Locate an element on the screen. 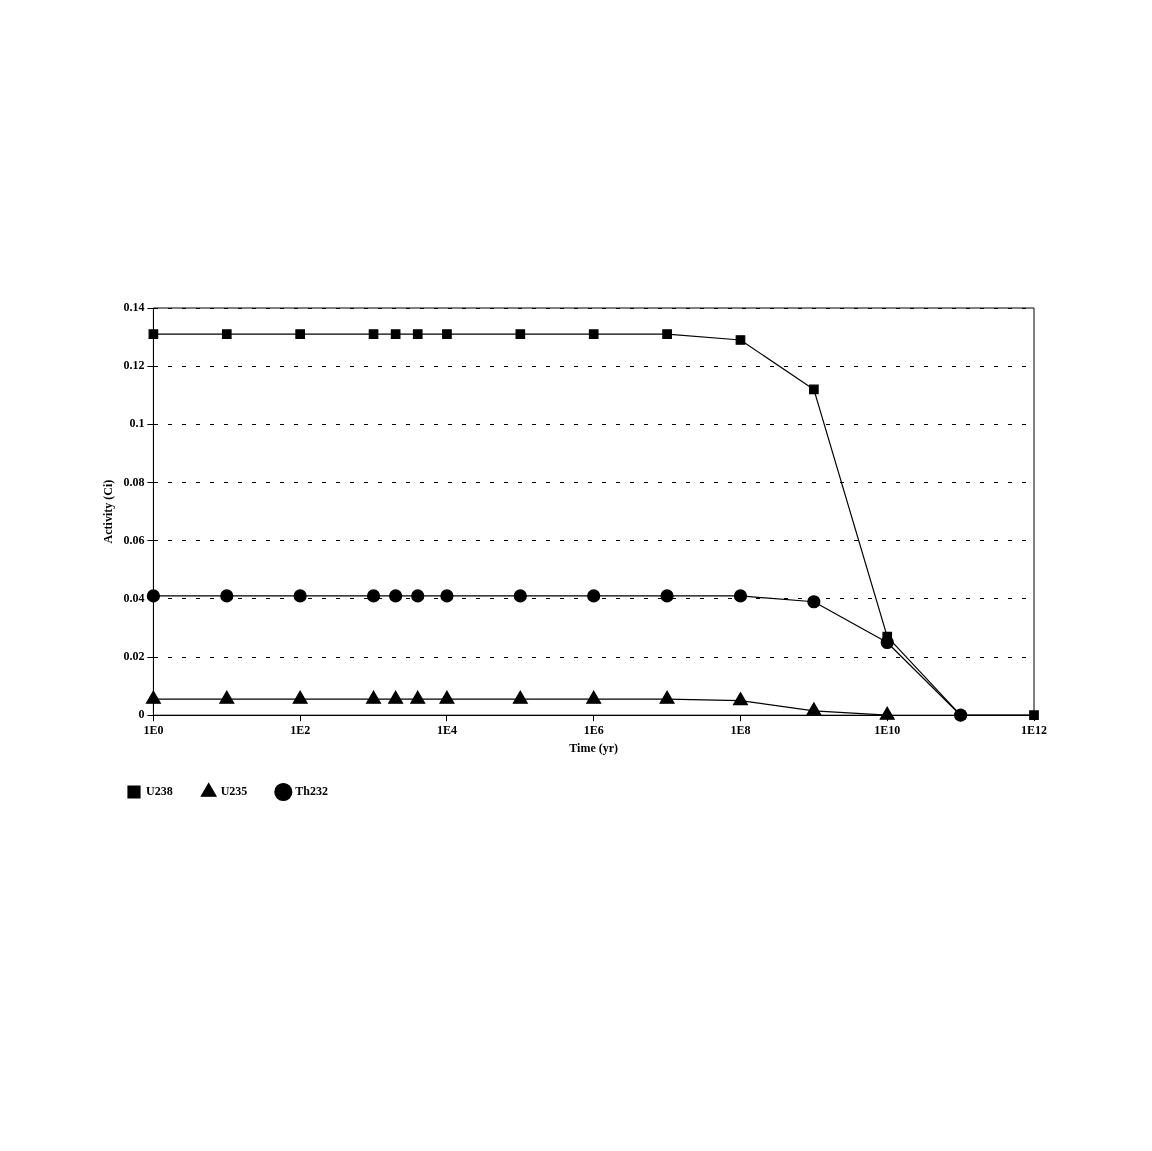 Image resolution: width=1152 pixels, height=1151 pixels. x-tick-label: 1E2 is located at coordinates (300, 730).